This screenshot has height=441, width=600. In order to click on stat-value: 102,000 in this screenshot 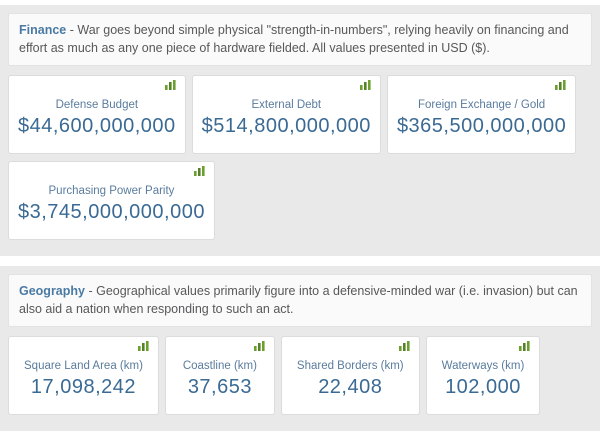, I will do `click(483, 387)`.